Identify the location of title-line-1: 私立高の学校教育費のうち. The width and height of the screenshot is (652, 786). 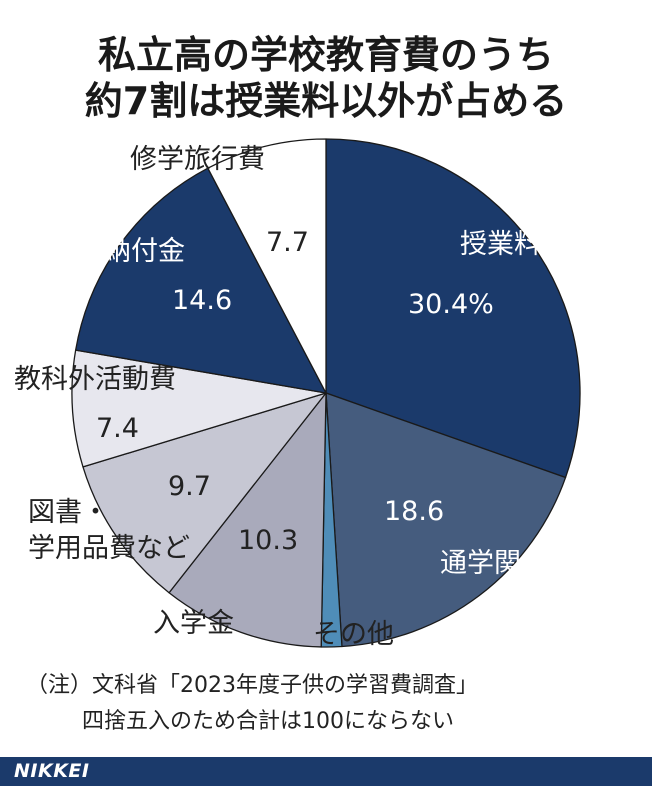
(325, 55).